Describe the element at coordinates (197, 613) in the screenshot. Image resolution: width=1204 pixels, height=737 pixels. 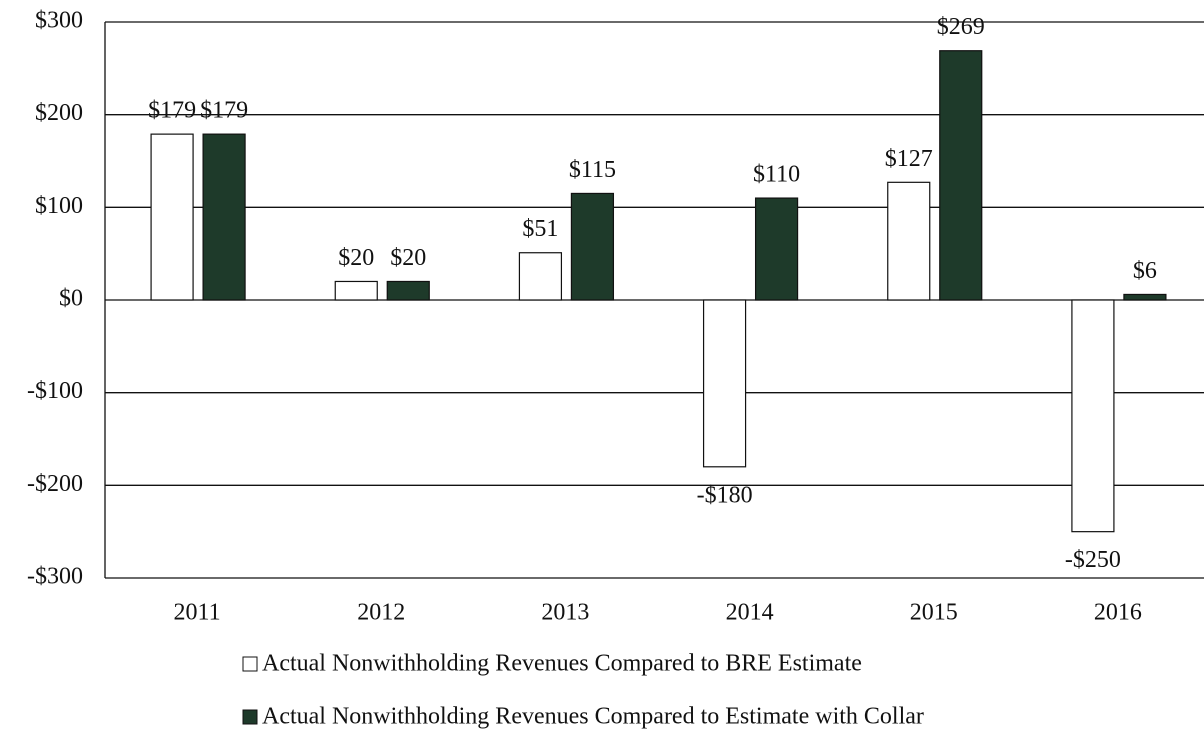
I see `x-tick-label: 2011` at that location.